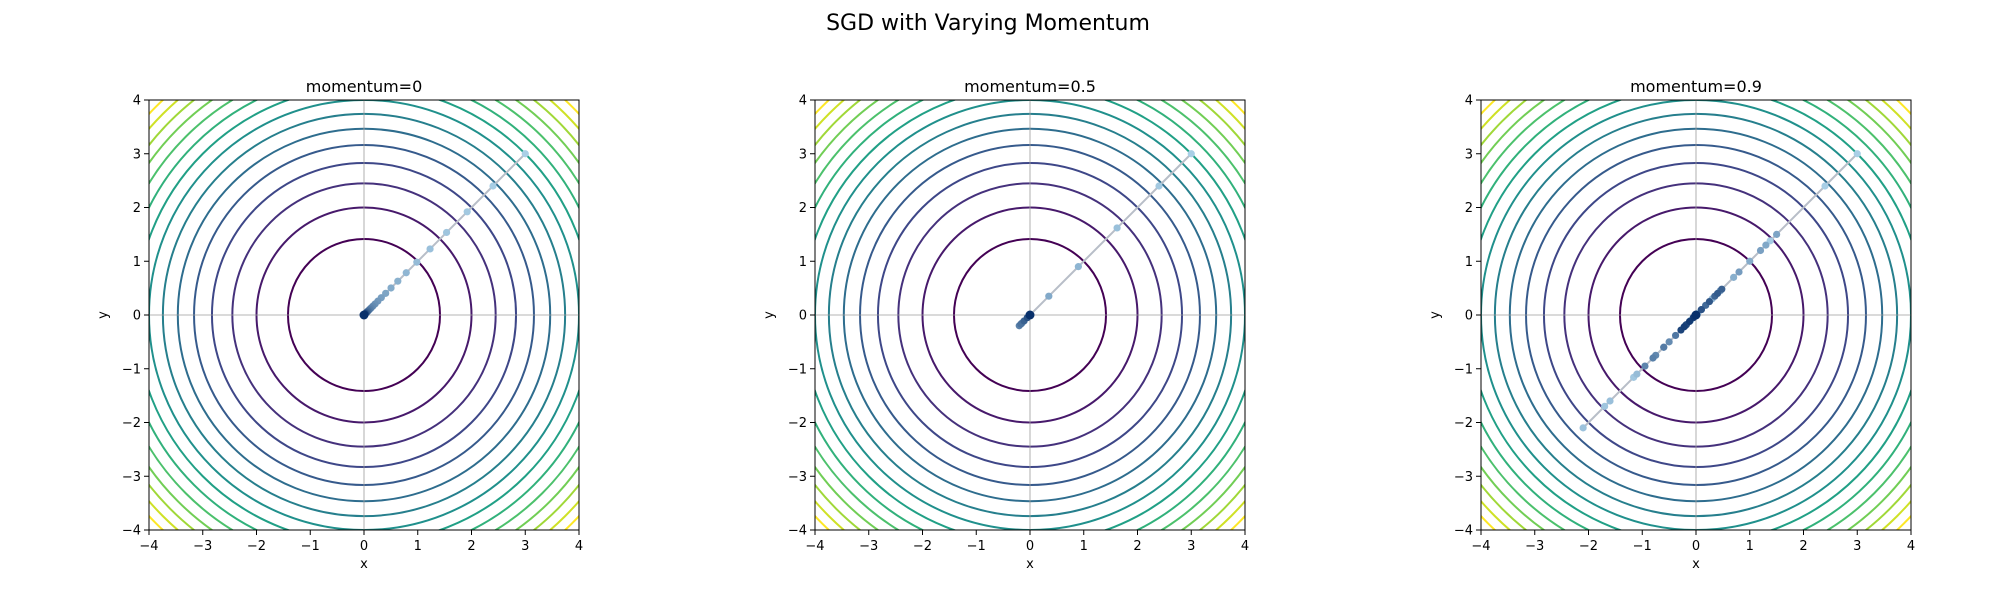 The width and height of the screenshot is (2000, 600). Describe the element at coordinates (1084, 546) in the screenshot. I see `x-tick-label: 1` at that location.